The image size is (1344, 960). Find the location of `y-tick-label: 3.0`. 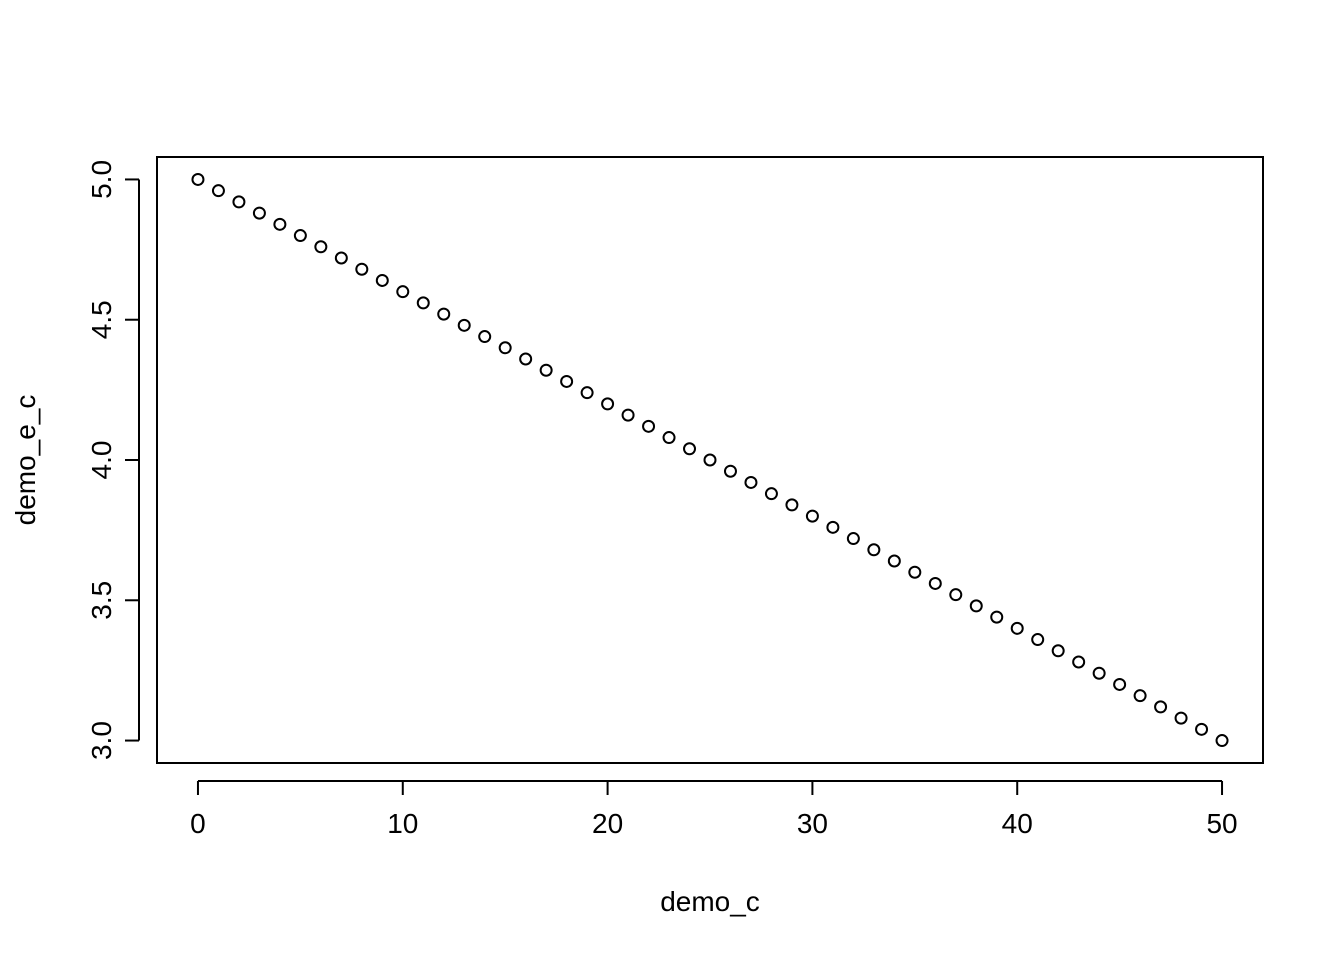

y-tick-label: 3.0 is located at coordinates (101, 740).